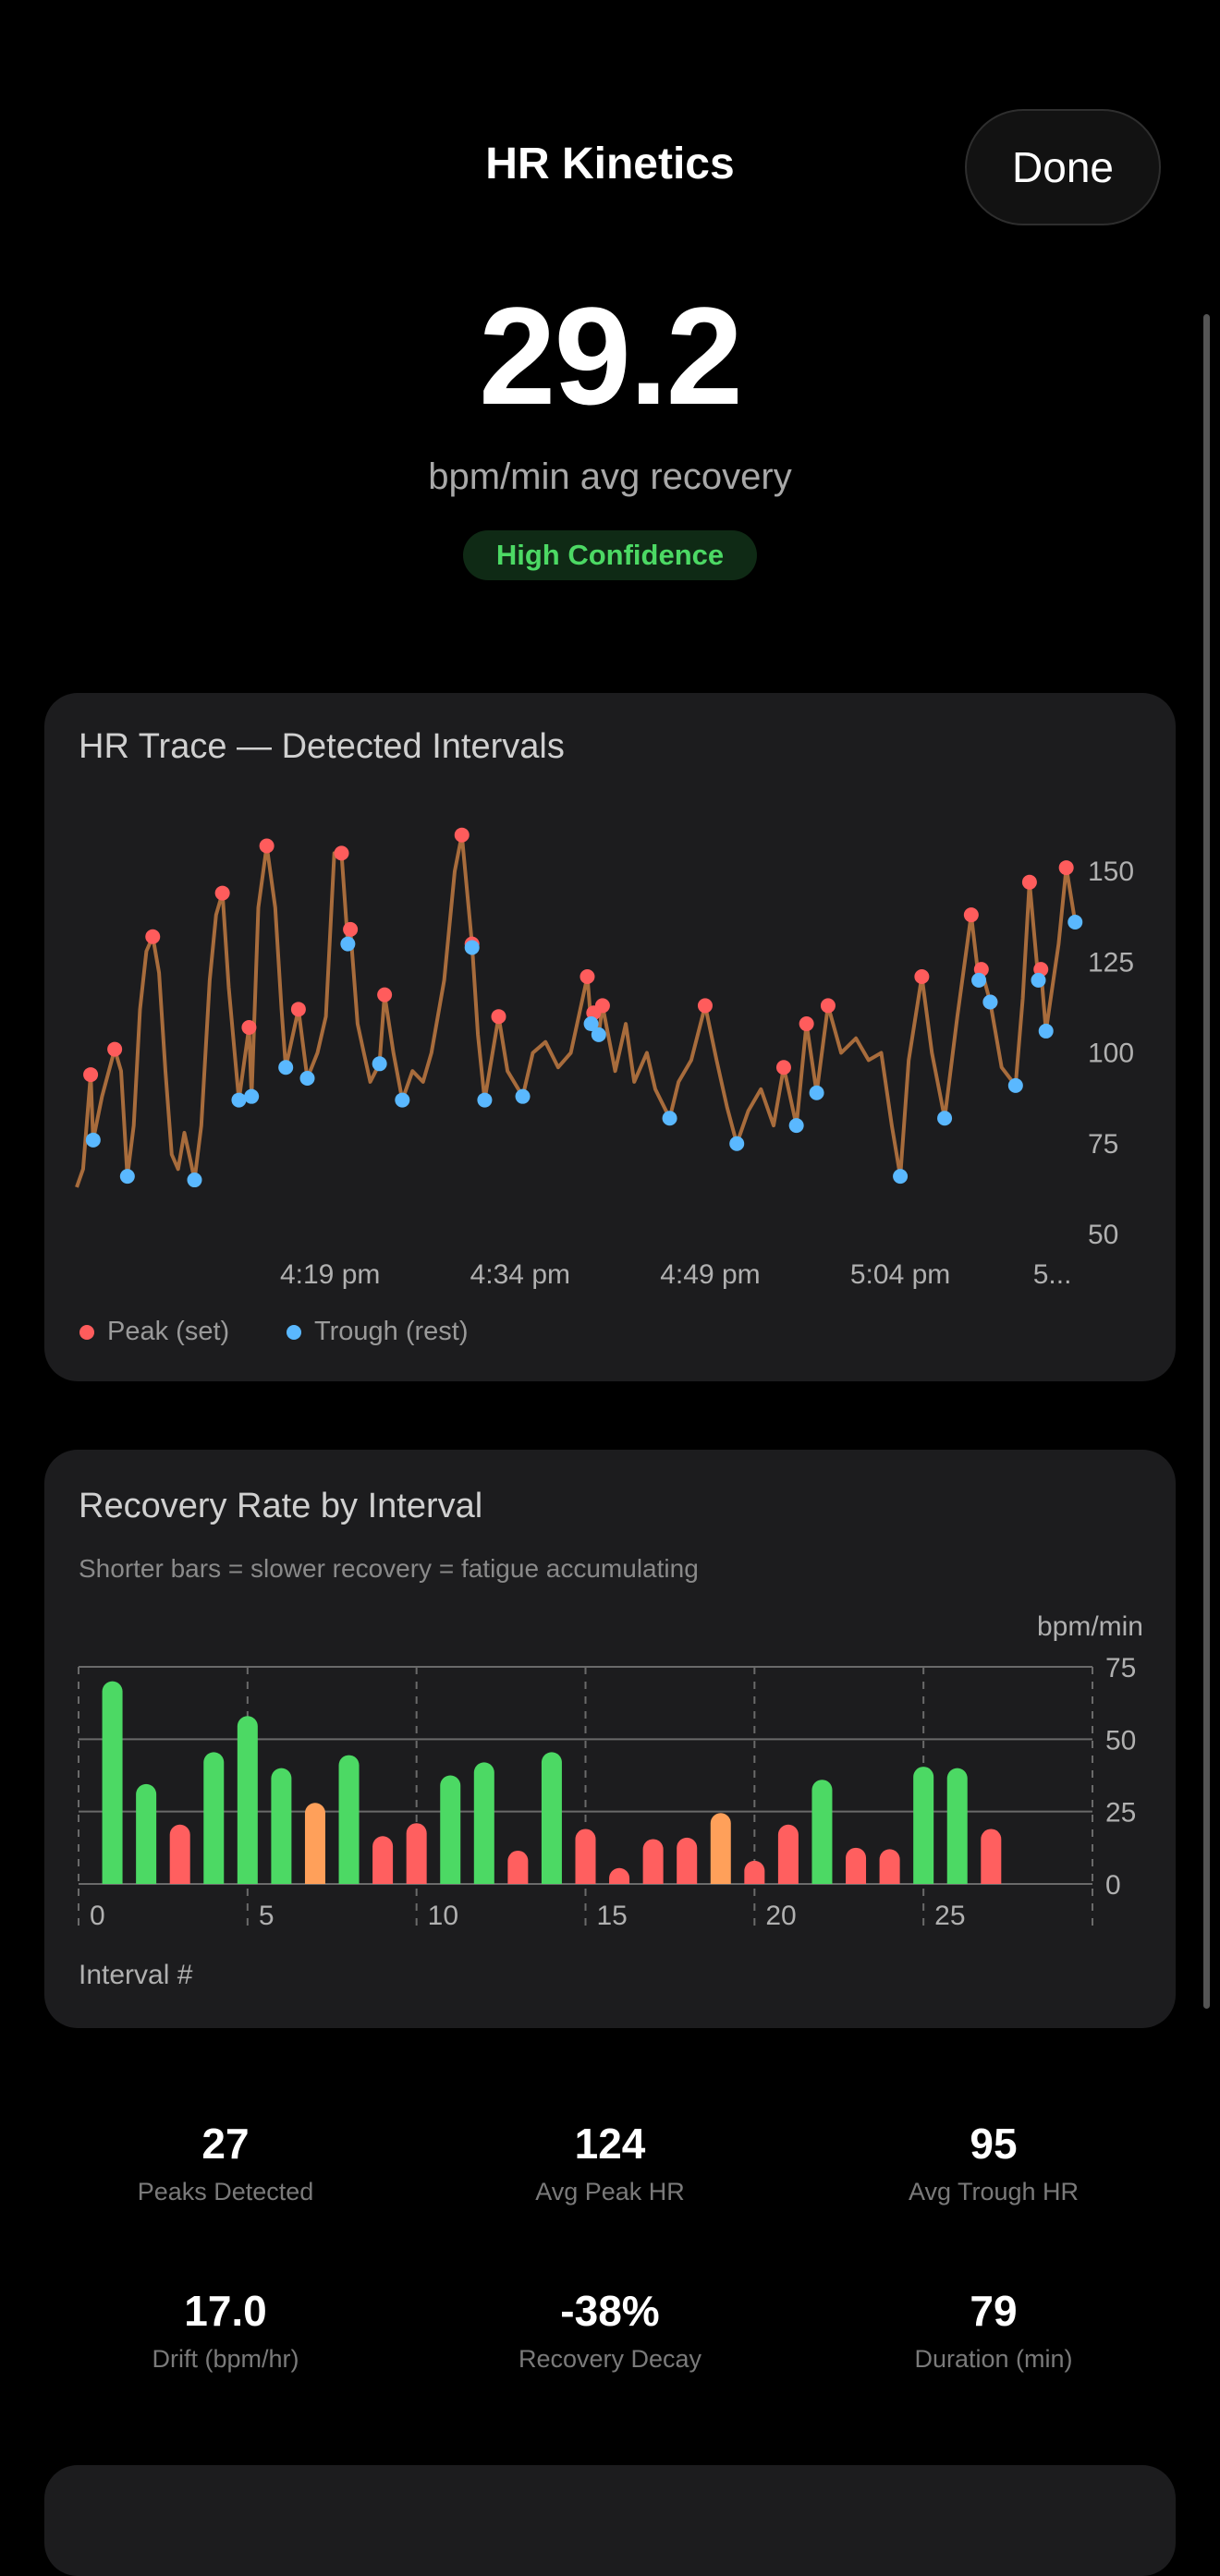  What do you see at coordinates (610, 2359) in the screenshot?
I see `stat-label: Recovery Decay` at bounding box center [610, 2359].